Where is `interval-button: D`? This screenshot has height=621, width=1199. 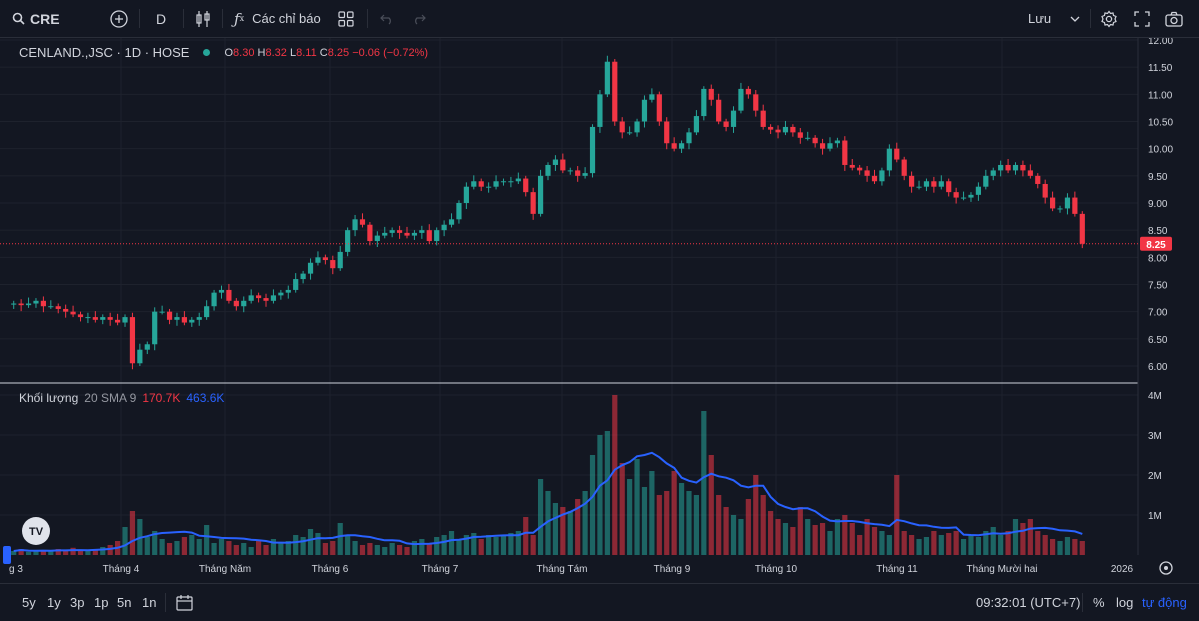
interval-button: D is located at coordinates (161, 18).